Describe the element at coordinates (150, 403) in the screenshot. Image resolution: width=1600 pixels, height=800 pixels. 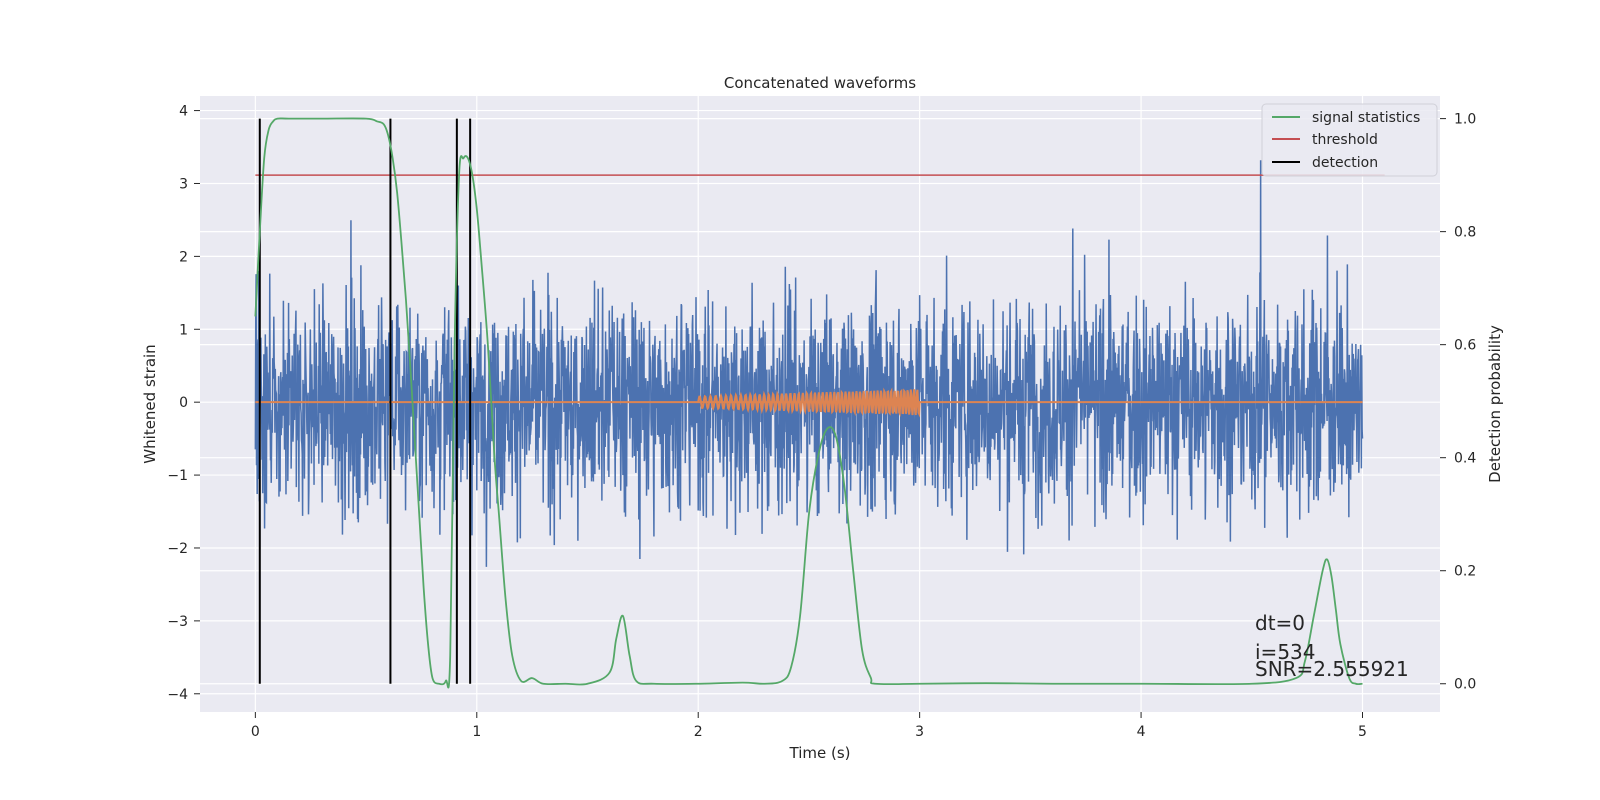
I see `y-axis-label: Whitened strain` at that location.